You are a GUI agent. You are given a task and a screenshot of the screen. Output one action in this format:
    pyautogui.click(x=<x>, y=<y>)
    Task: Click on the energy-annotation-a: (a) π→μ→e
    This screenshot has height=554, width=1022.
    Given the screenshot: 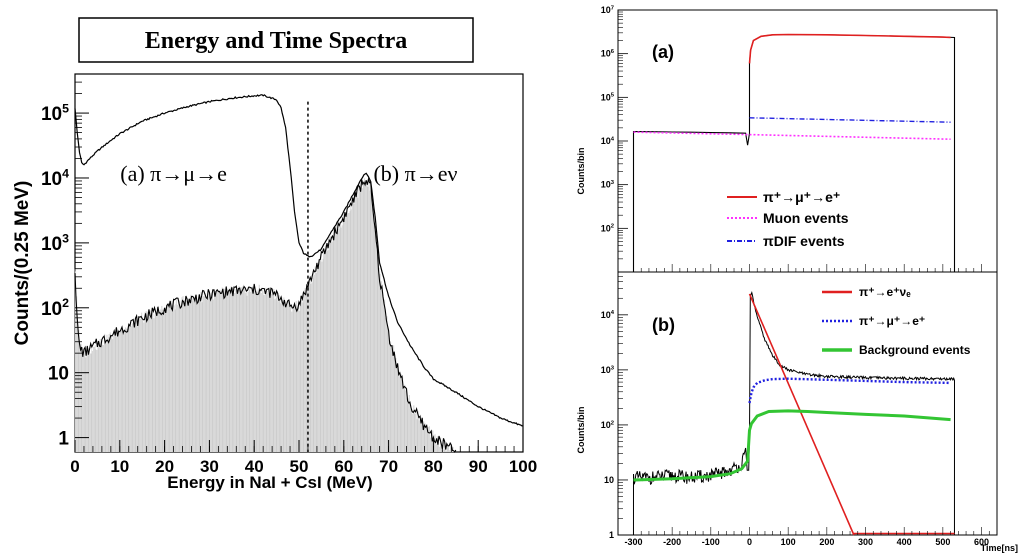 What is the action you would take?
    pyautogui.click(x=173, y=173)
    